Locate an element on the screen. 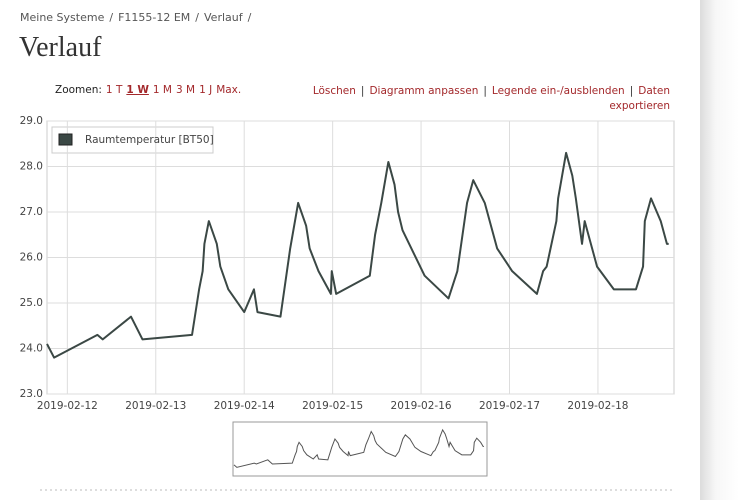  zoom-option: Max. is located at coordinates (229, 90).